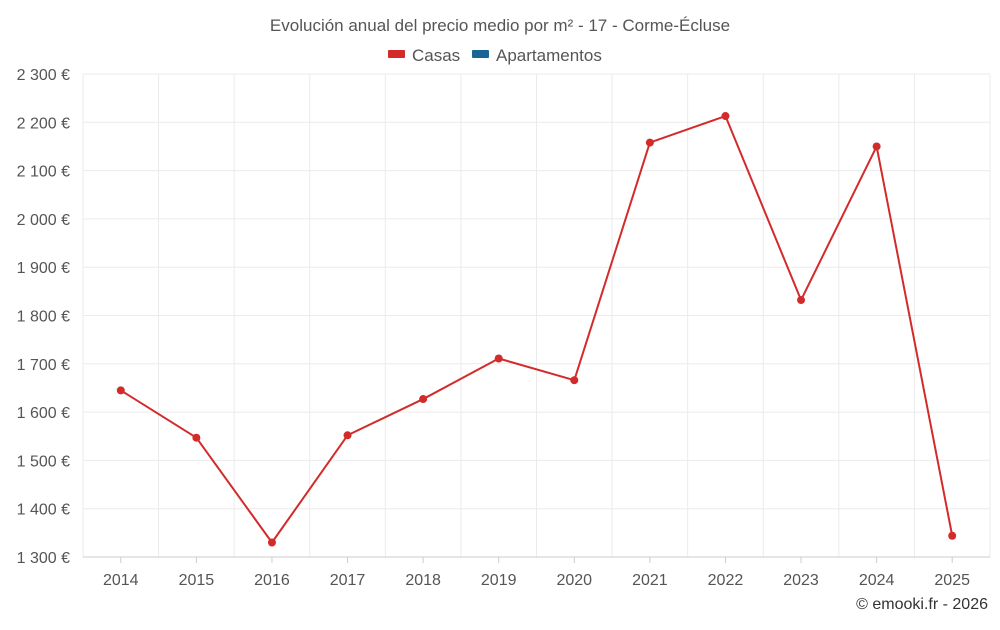 The height and width of the screenshot is (630, 1000). What do you see at coordinates (43, 172) in the screenshot?
I see `y-tick-label: 2 100 €` at bounding box center [43, 172].